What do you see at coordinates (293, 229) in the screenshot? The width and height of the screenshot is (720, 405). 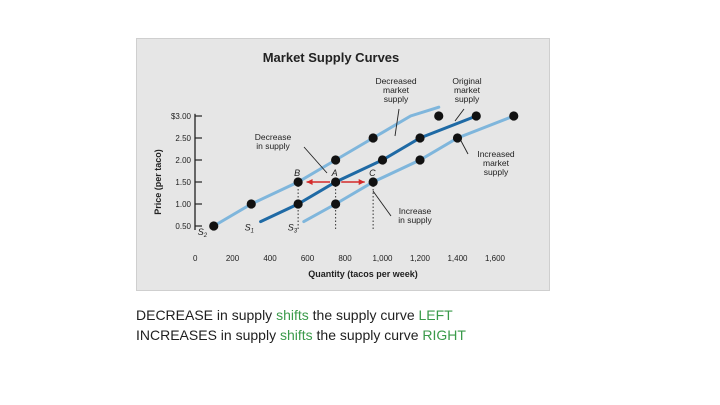 I see `curve-label: S3` at bounding box center [293, 229].